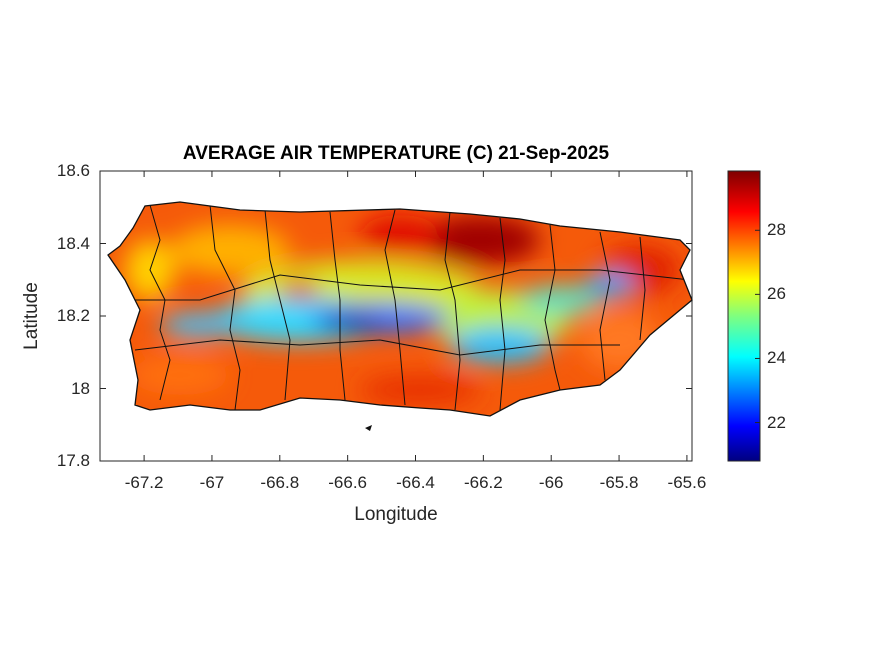 The width and height of the screenshot is (875, 656). What do you see at coordinates (280, 482) in the screenshot?
I see `x-tick-label: -66.8` at bounding box center [280, 482].